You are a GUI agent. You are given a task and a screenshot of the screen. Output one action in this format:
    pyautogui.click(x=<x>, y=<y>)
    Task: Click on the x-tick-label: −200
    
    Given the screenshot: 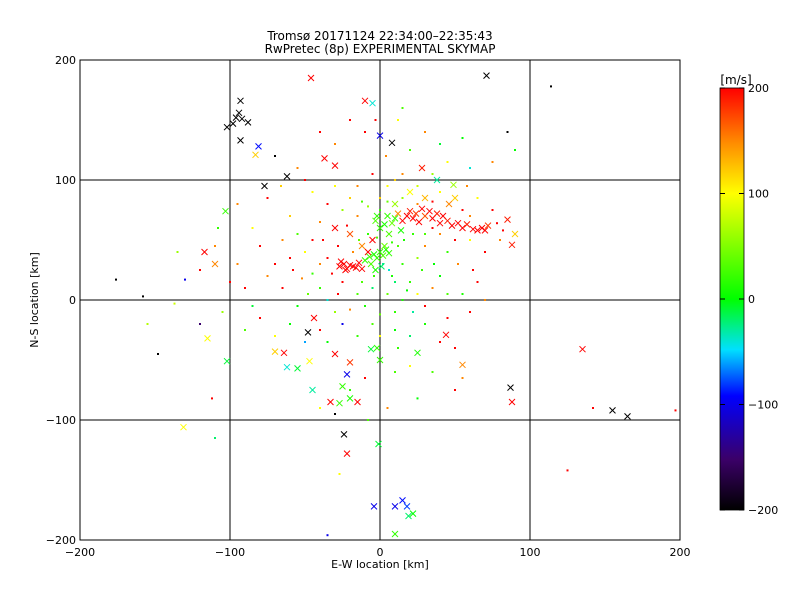 What is the action you would take?
    pyautogui.click(x=80, y=552)
    